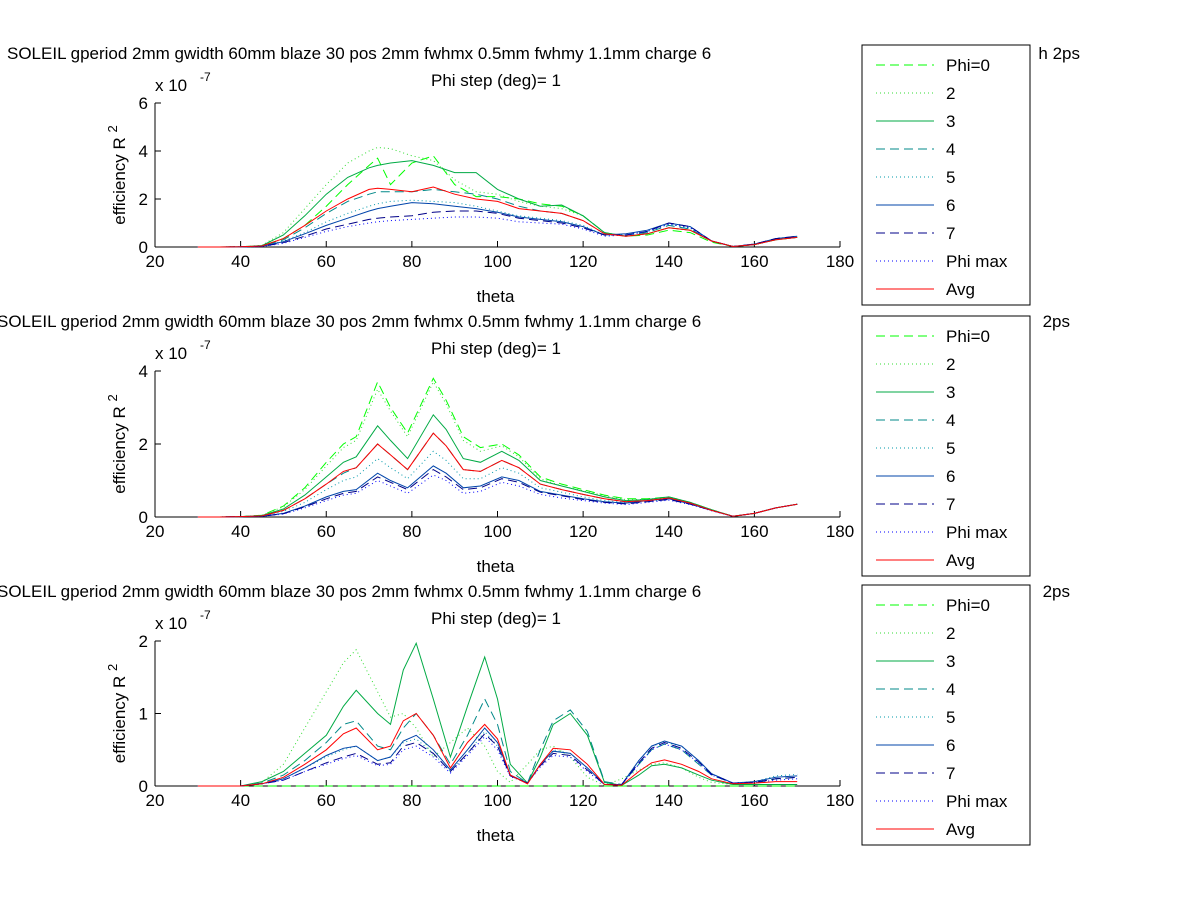  I want to click on y-tick-label: 6, so click(143, 103).